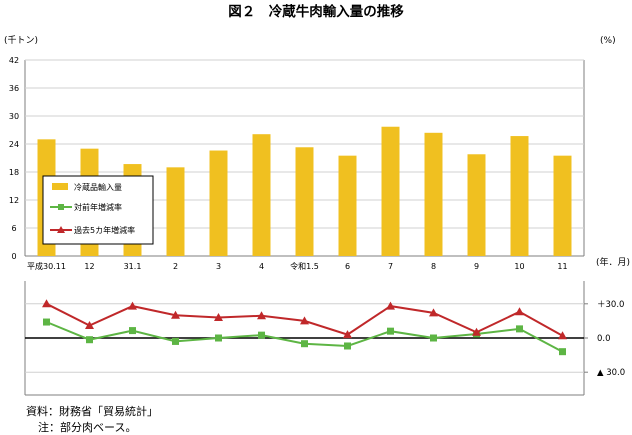  I want to click on legend: 冷蔵品輸入量 対前年増減率 過去5カ年増減率, so click(98, 210).